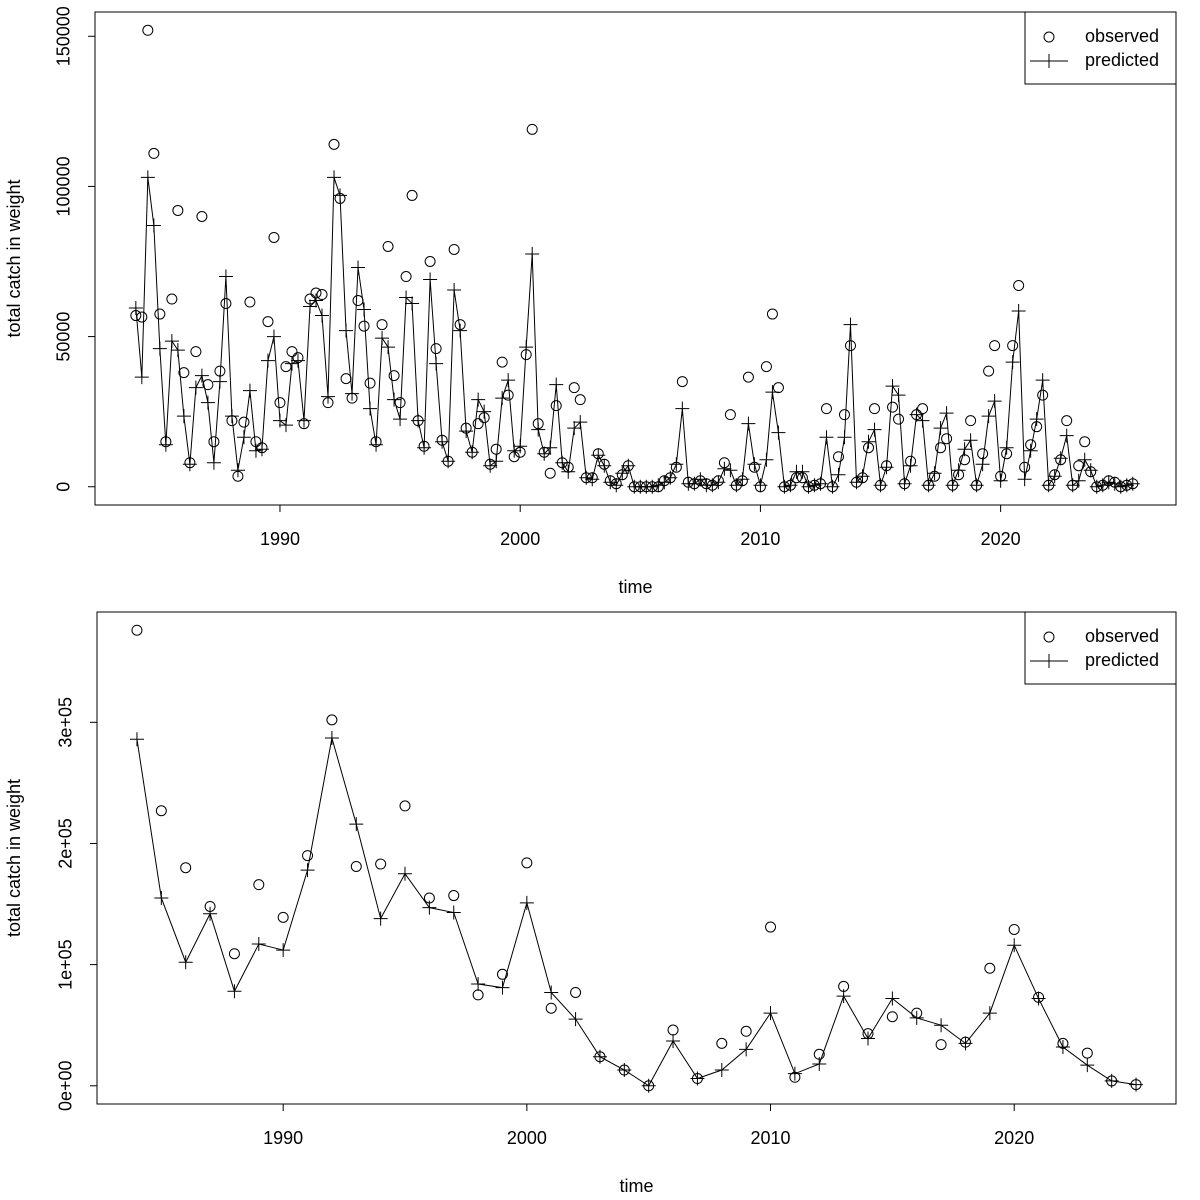 Image resolution: width=1200 pixels, height=1200 pixels. I want to click on x-tick-label: 2020, so click(1014, 1138).